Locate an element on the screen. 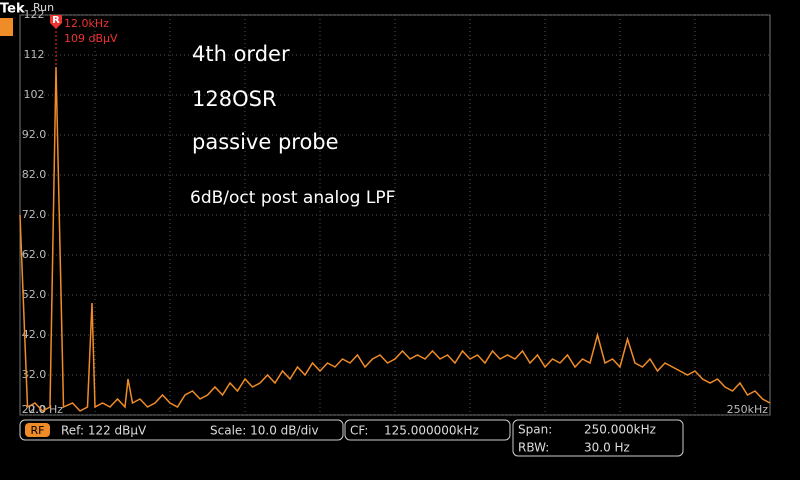 The height and width of the screenshot is (480, 800). span-box is located at coordinates (598, 438).